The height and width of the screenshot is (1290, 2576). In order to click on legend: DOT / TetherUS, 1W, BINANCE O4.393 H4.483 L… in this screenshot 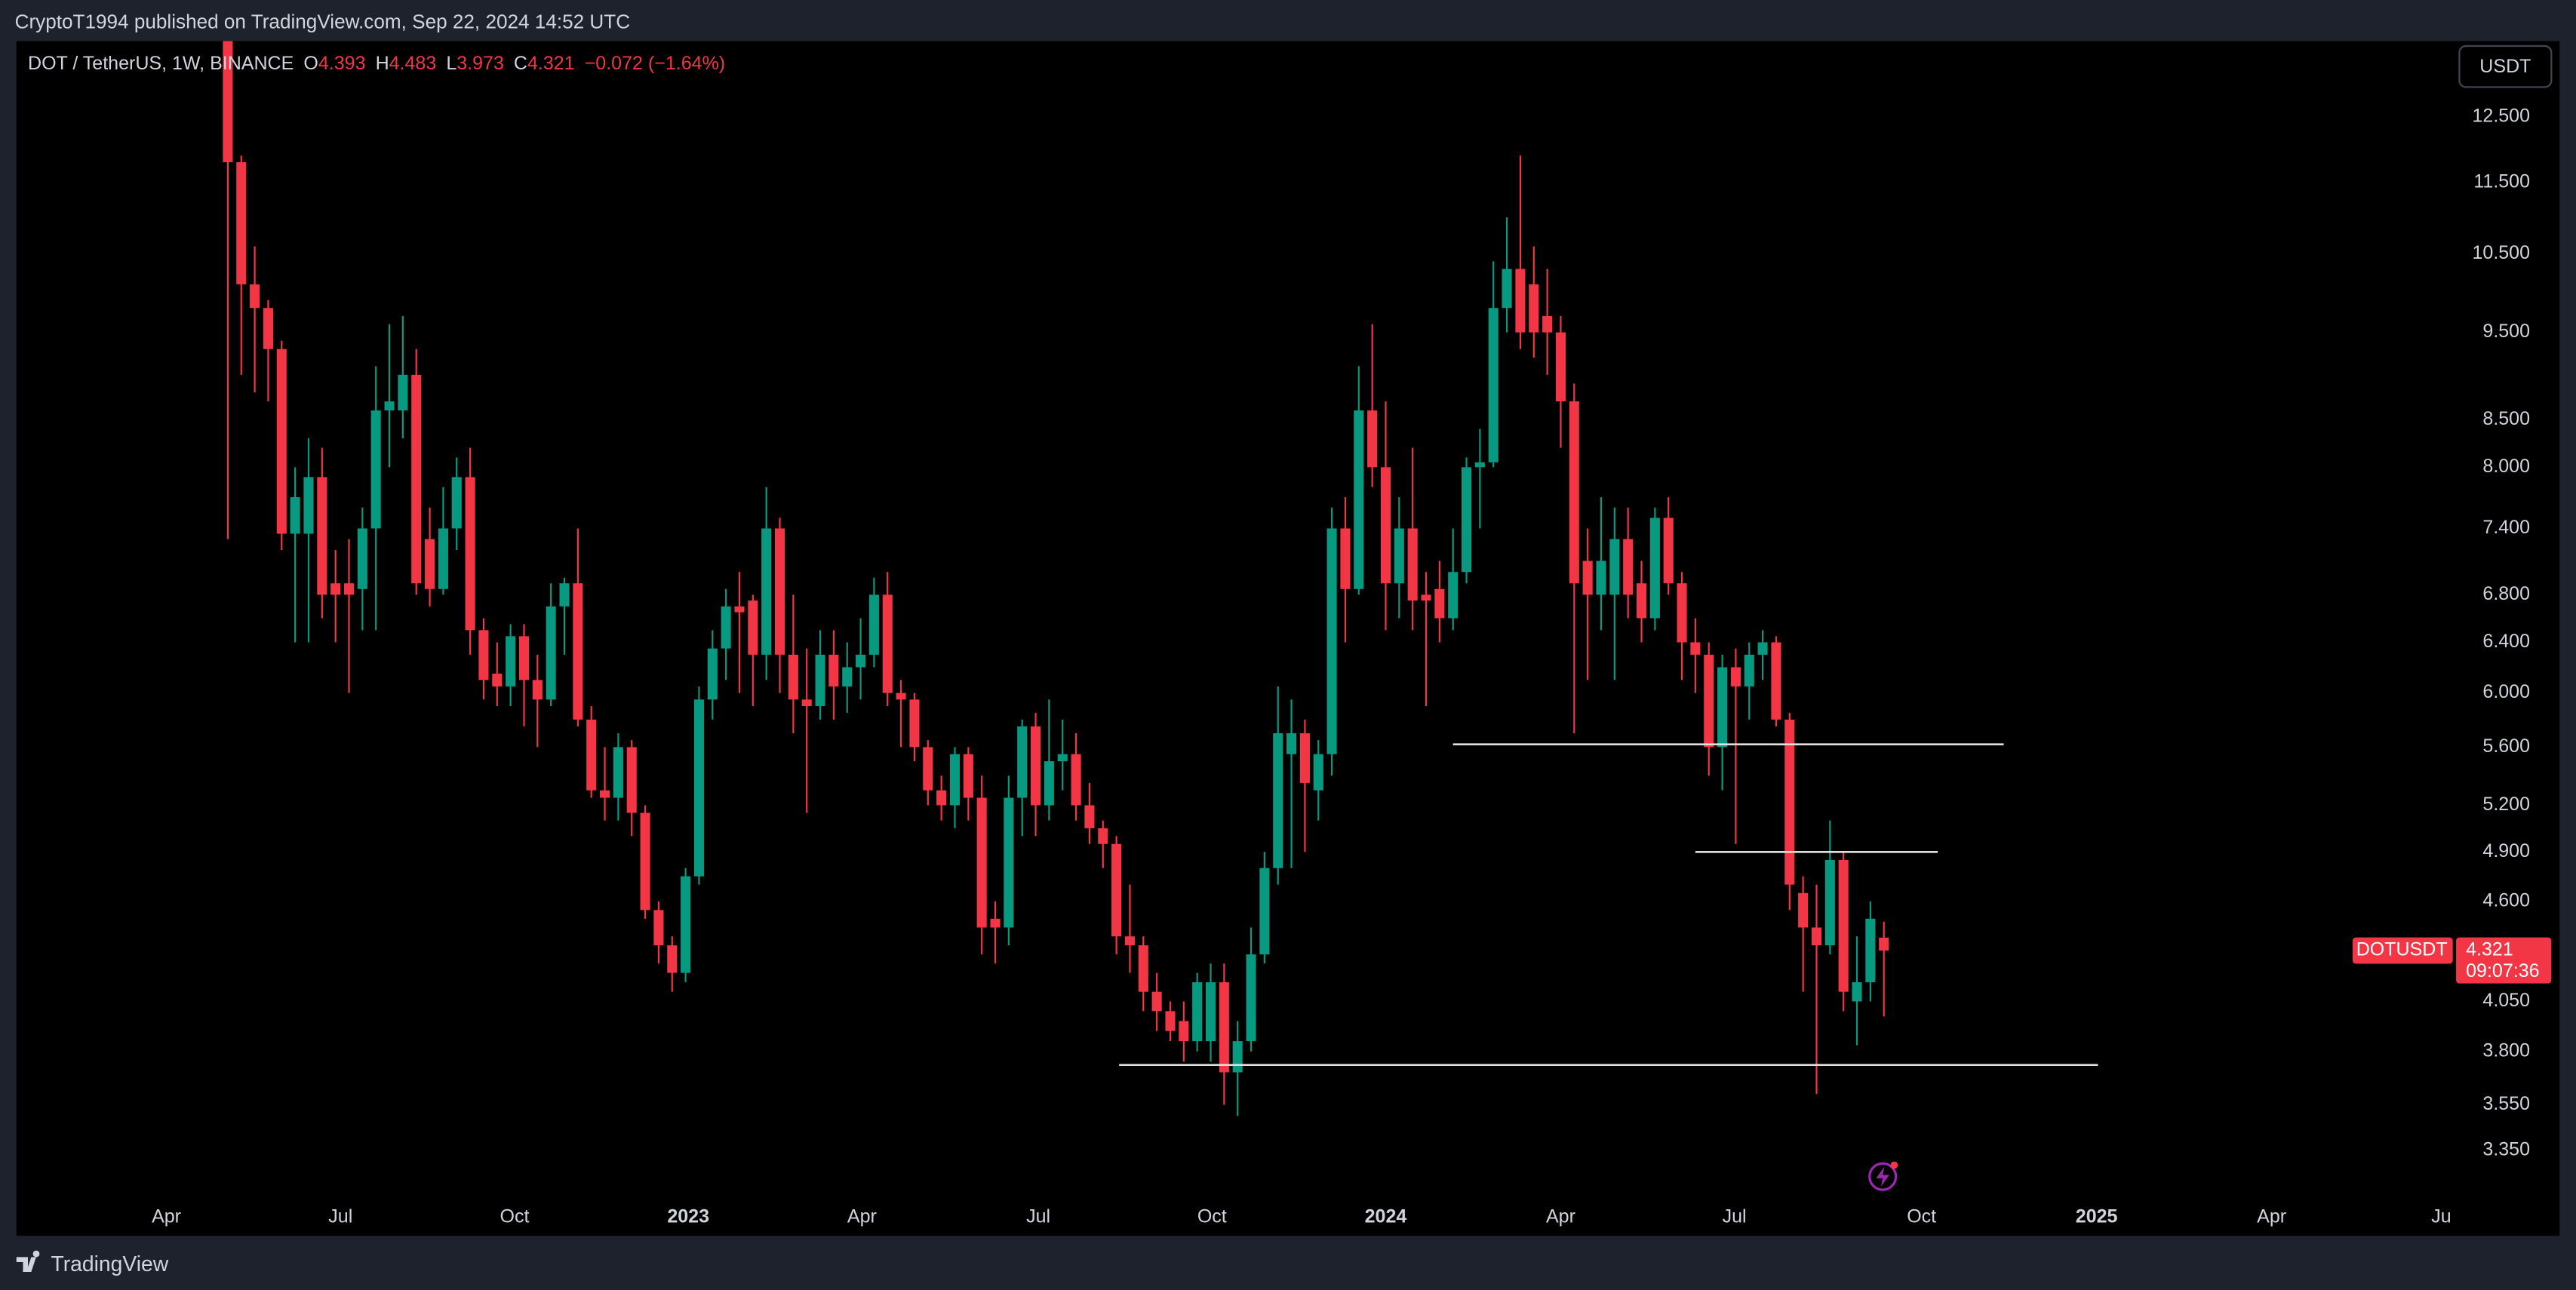, I will do `click(376, 63)`.